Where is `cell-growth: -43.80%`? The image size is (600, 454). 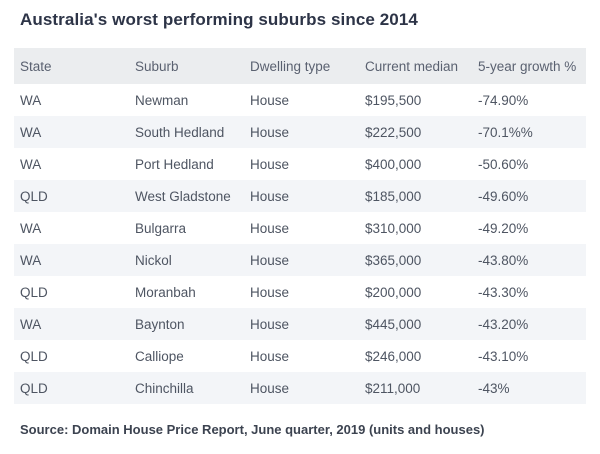 cell-growth: -43.80% is located at coordinates (503, 260).